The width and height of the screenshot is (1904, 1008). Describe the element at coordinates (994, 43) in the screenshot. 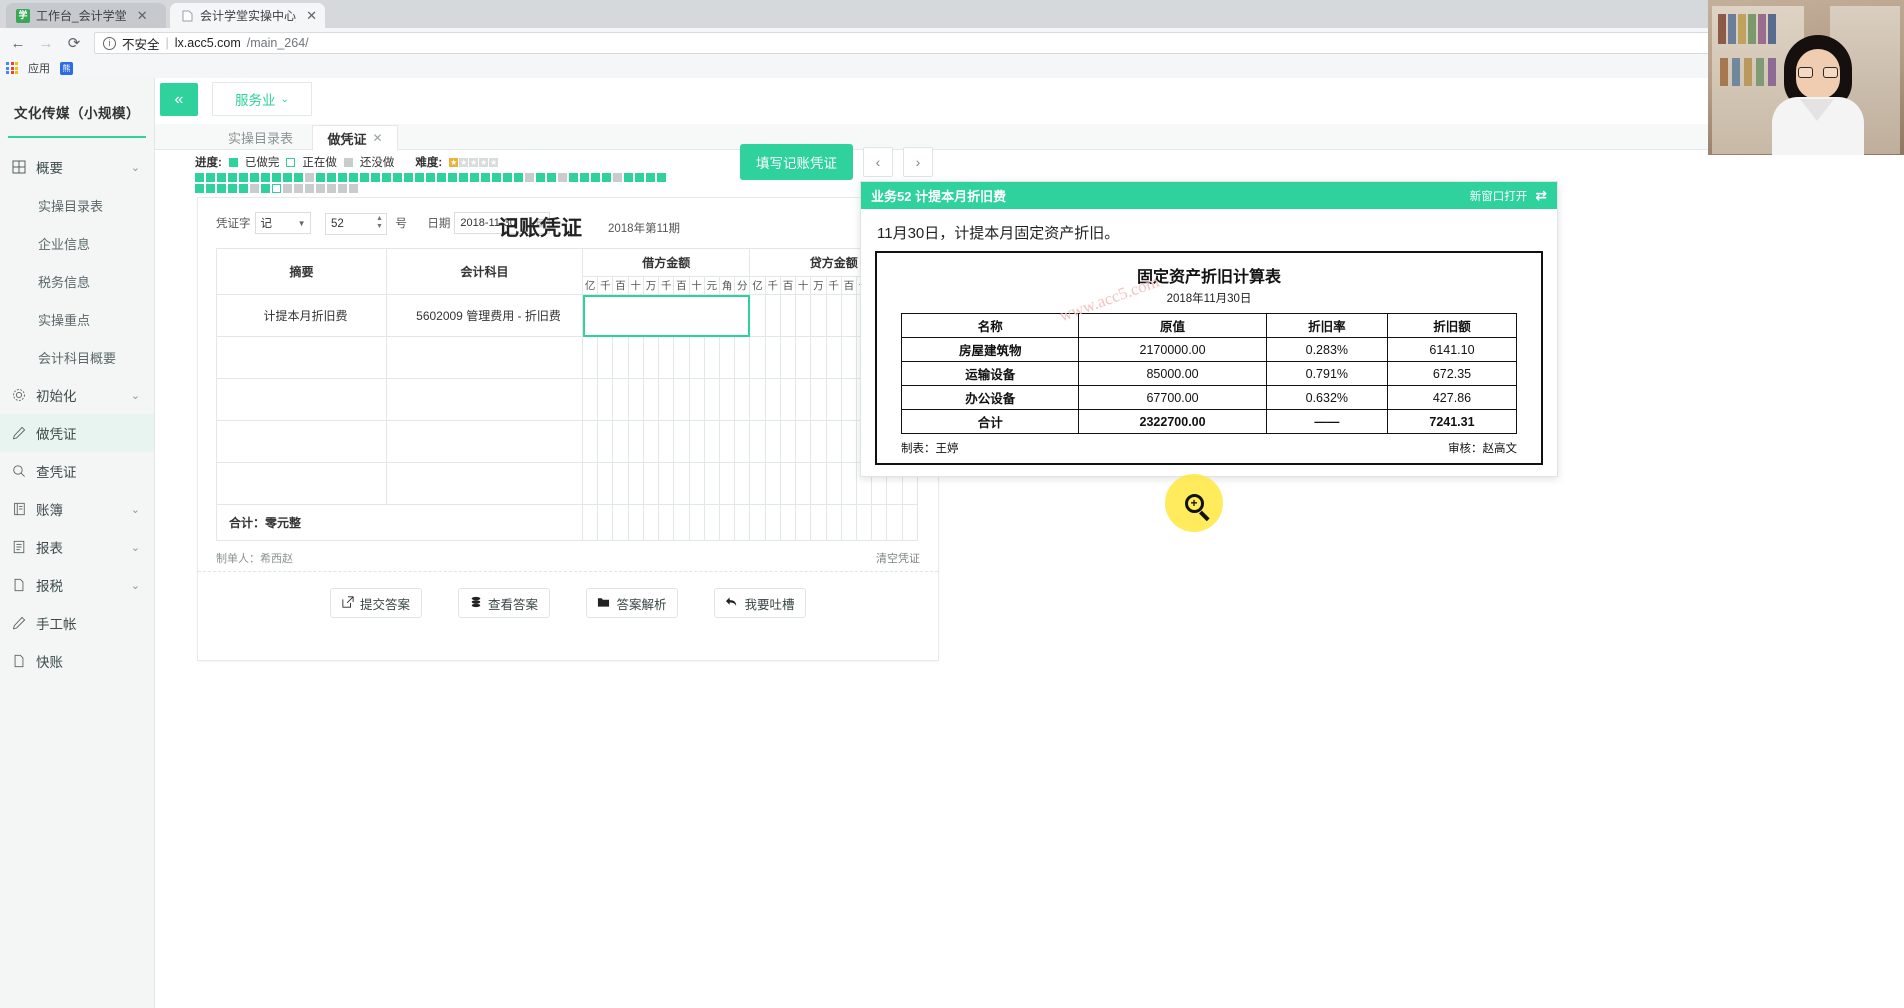

I see `address-bar: i 不安全 | lx.acc5.com/main_264/` at that location.